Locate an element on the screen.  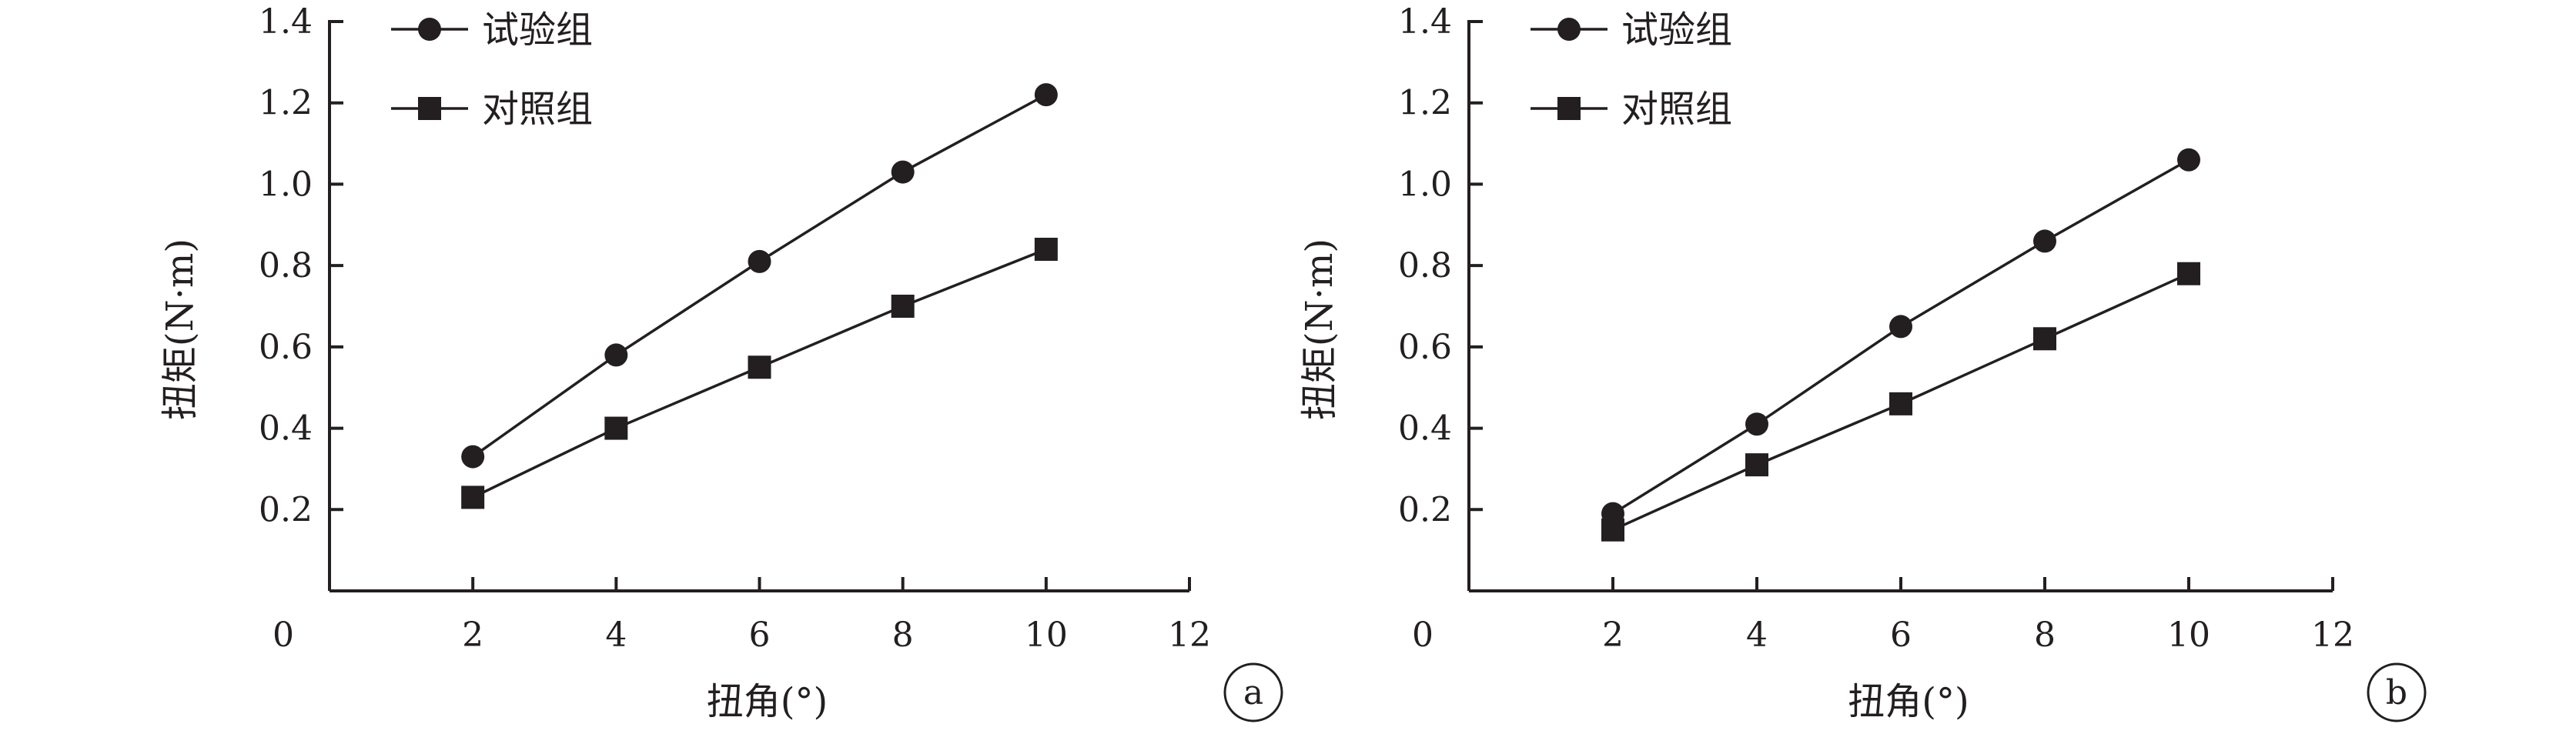
panel-label: a is located at coordinates (1253, 692).